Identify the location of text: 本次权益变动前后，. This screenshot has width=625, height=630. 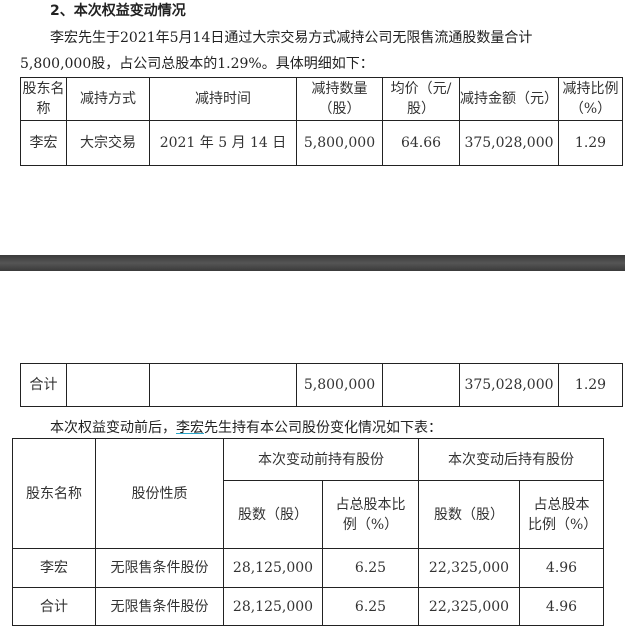
(113, 428).